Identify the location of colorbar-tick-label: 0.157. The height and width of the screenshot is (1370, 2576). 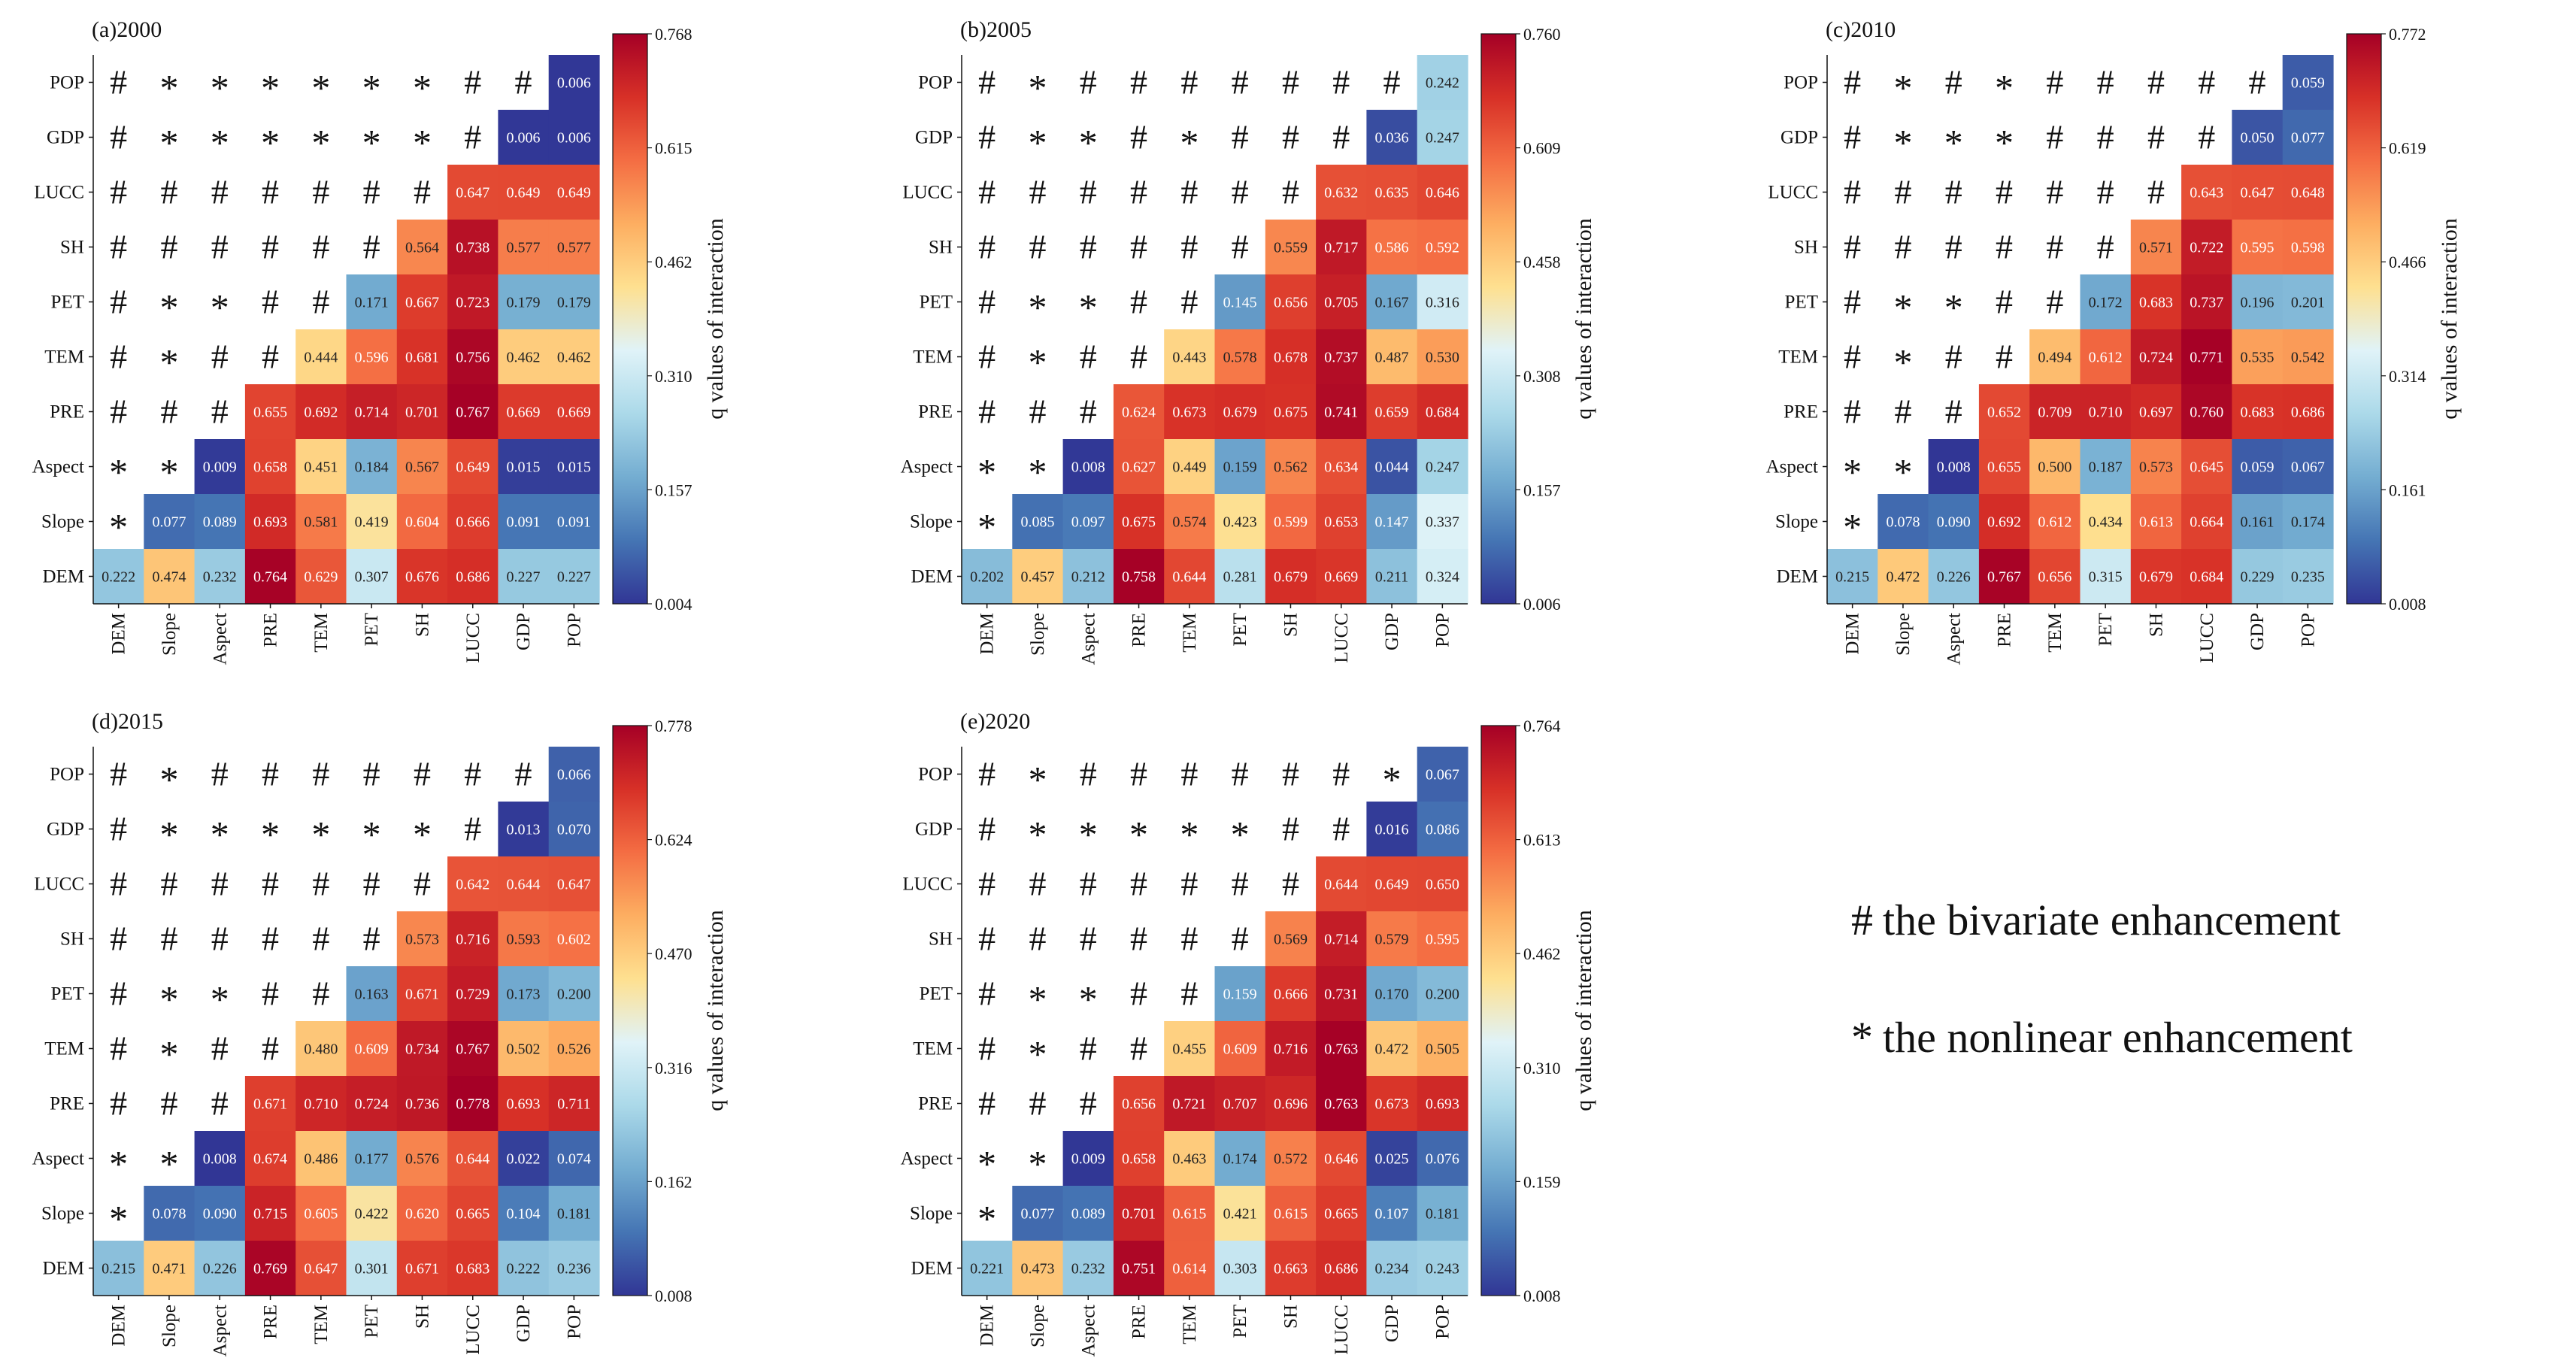
(673, 490).